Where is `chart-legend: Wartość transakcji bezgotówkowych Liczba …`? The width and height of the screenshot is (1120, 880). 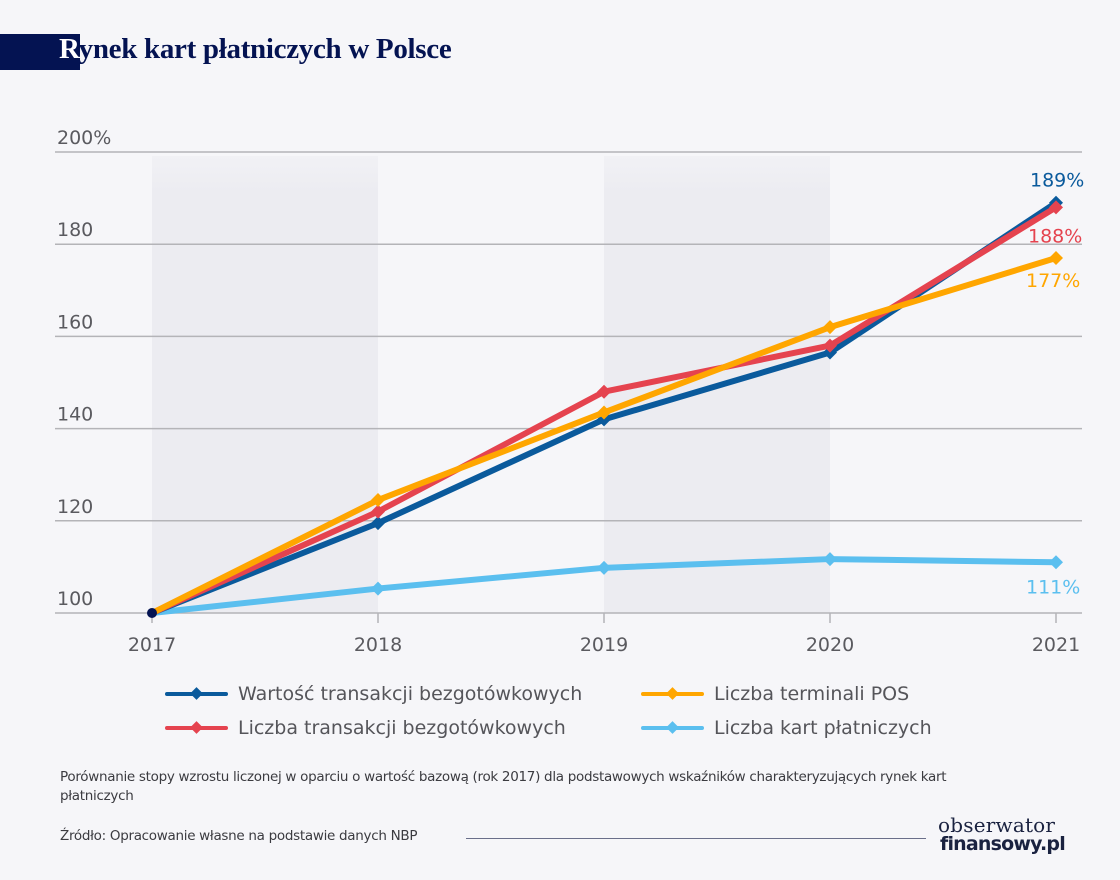
chart-legend: Wartość transakcji bezgotówkowych Liczba … is located at coordinates (565, 718).